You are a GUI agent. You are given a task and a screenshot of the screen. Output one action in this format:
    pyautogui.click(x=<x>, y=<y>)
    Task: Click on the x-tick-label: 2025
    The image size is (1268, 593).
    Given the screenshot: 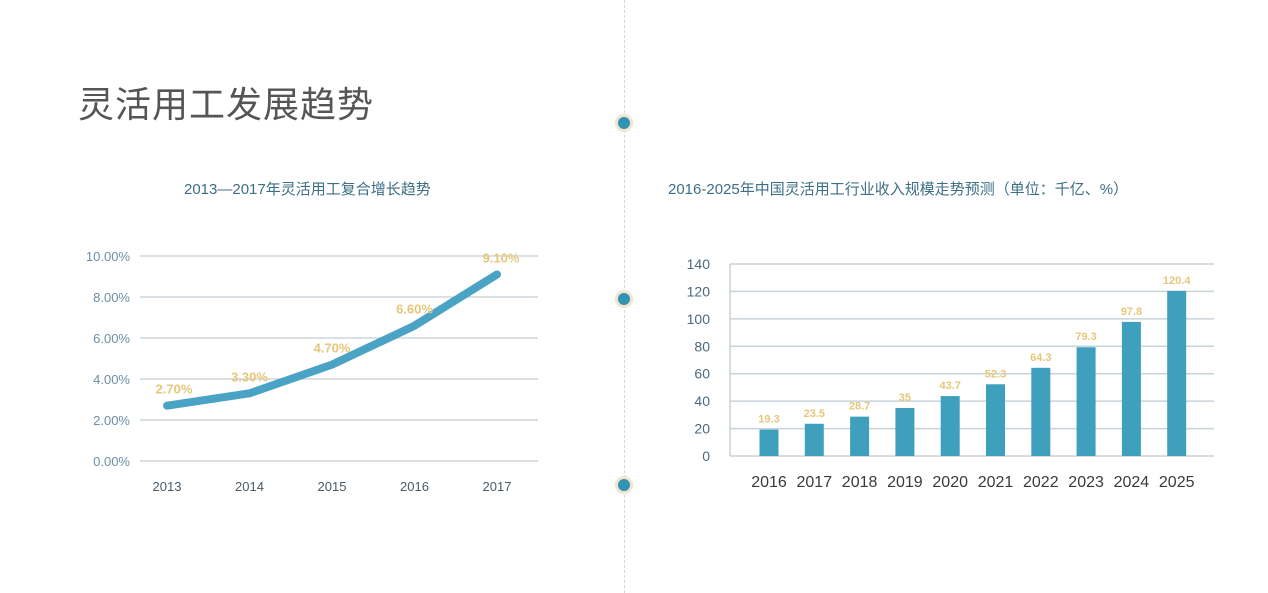 What is the action you would take?
    pyautogui.click(x=1177, y=482)
    